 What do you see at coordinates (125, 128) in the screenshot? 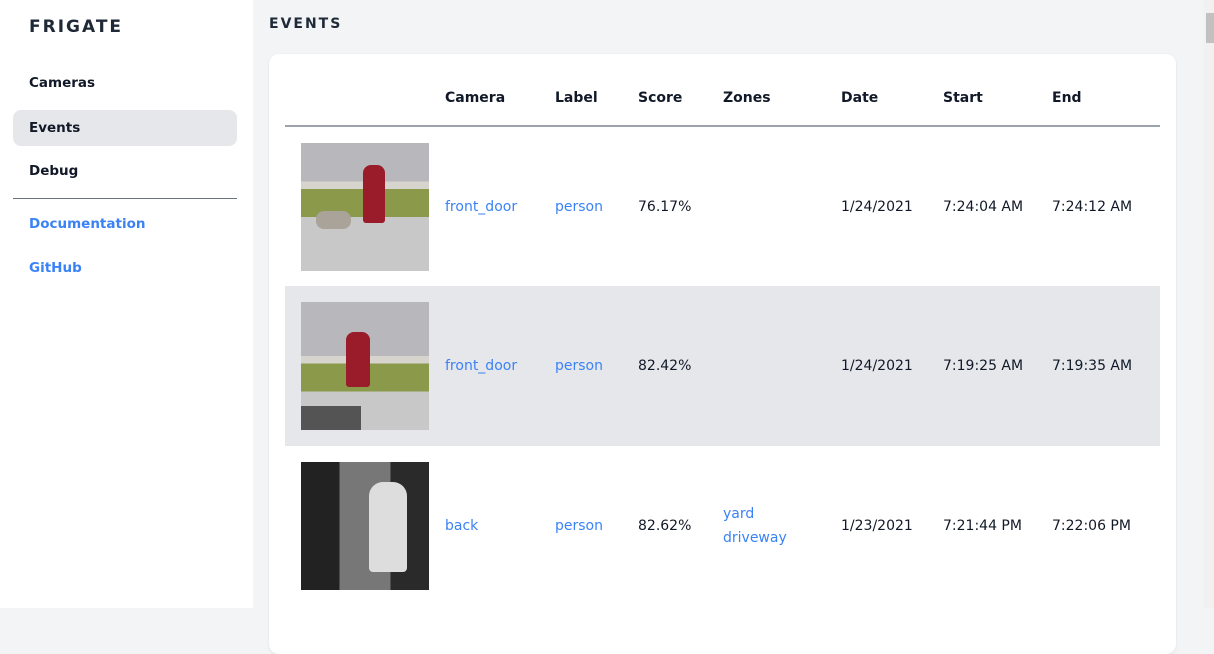
I see `sidebar-item-events: Events` at bounding box center [125, 128].